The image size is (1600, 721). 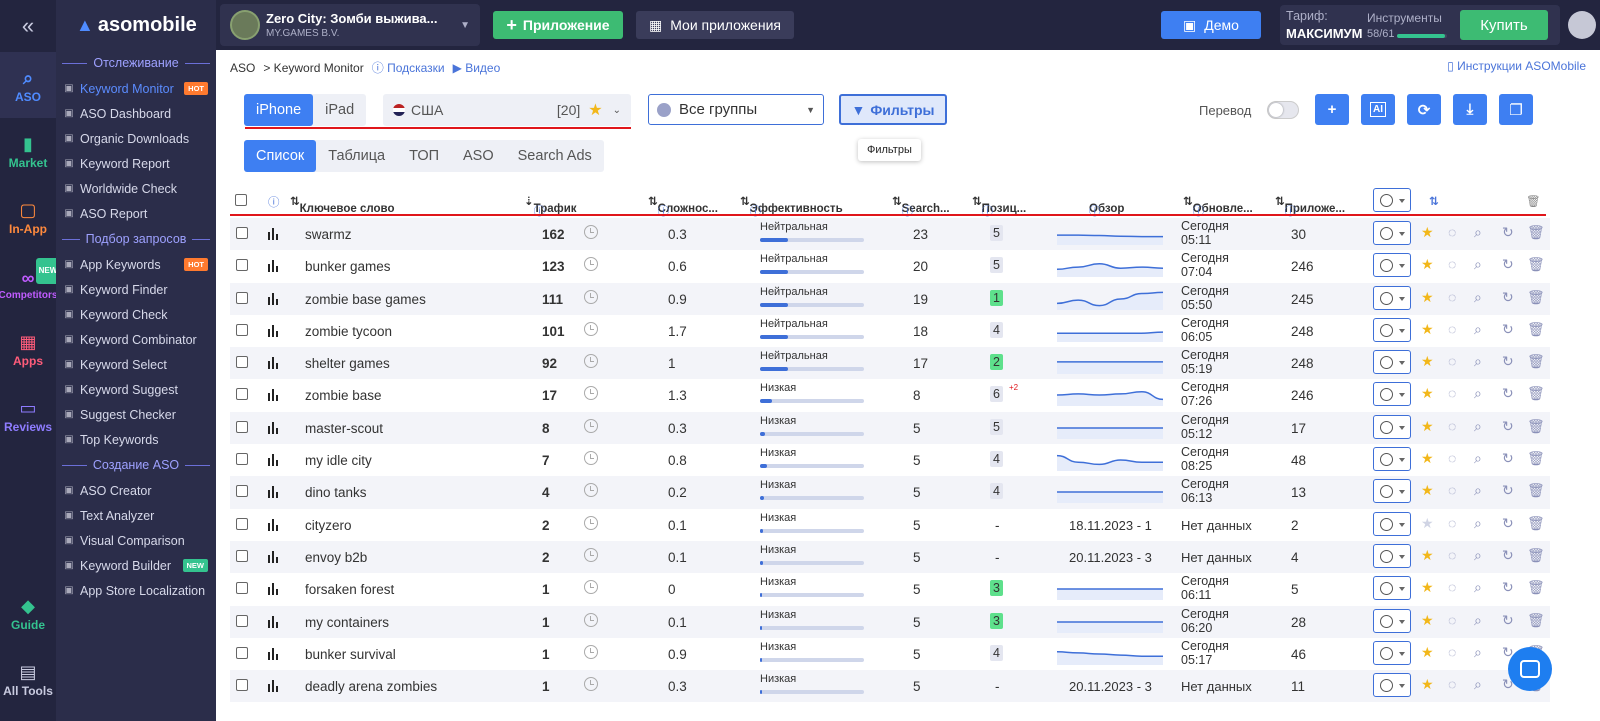 I want to click on rail-item-alltools: ▤ All Tools, so click(x=28, y=679).